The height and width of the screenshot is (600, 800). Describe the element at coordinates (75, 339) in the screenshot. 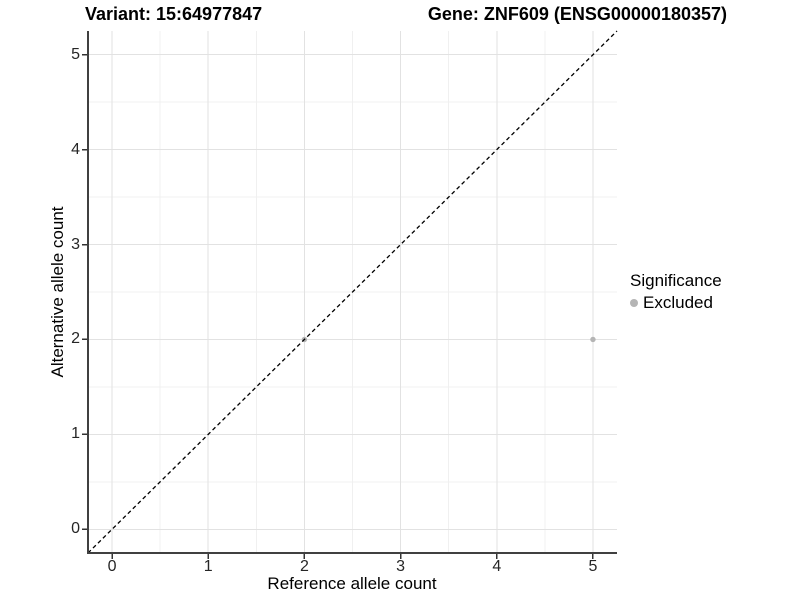

I see `y-tick-label: 2` at that location.